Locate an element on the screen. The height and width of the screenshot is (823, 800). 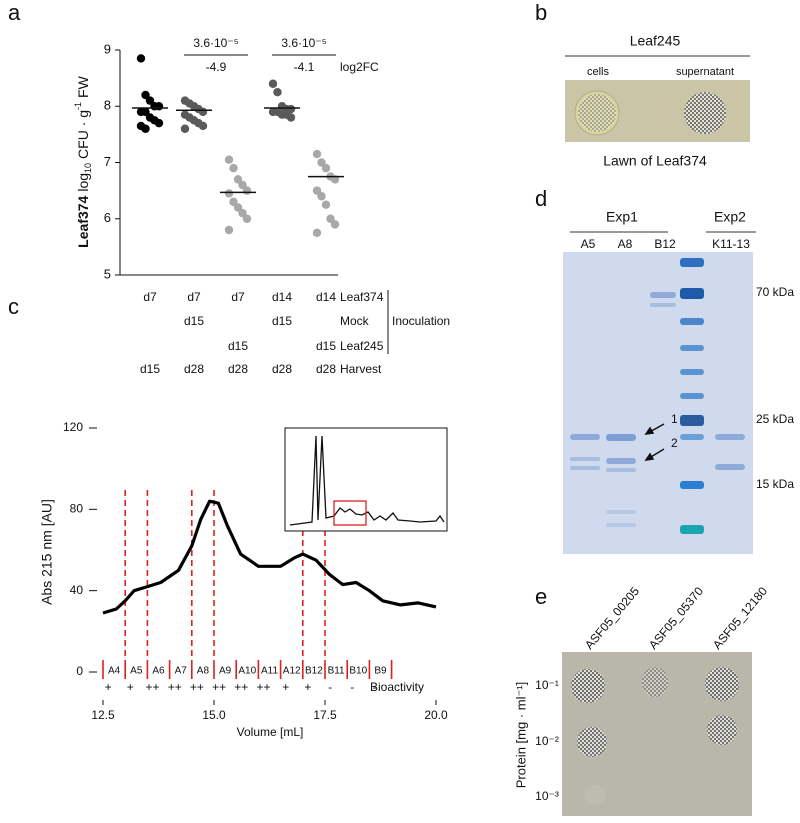
header: Leaf245 is located at coordinates (655, 41).